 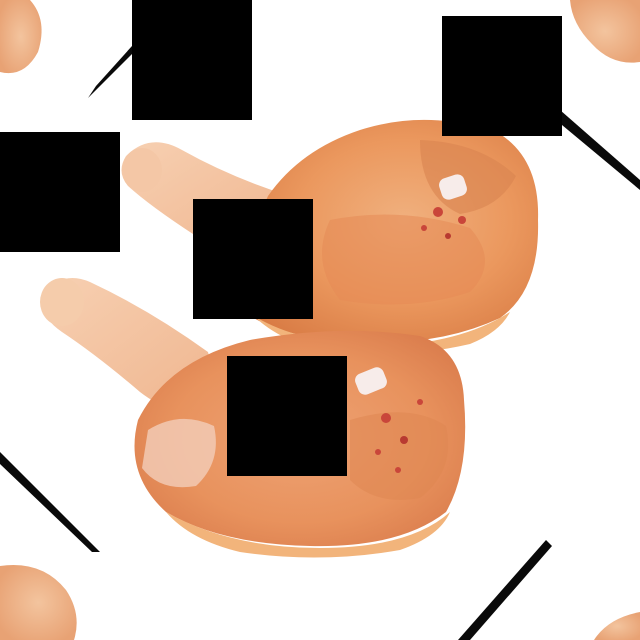 I want to click on corner-fragment-top-left, so click(x=21, y=37).